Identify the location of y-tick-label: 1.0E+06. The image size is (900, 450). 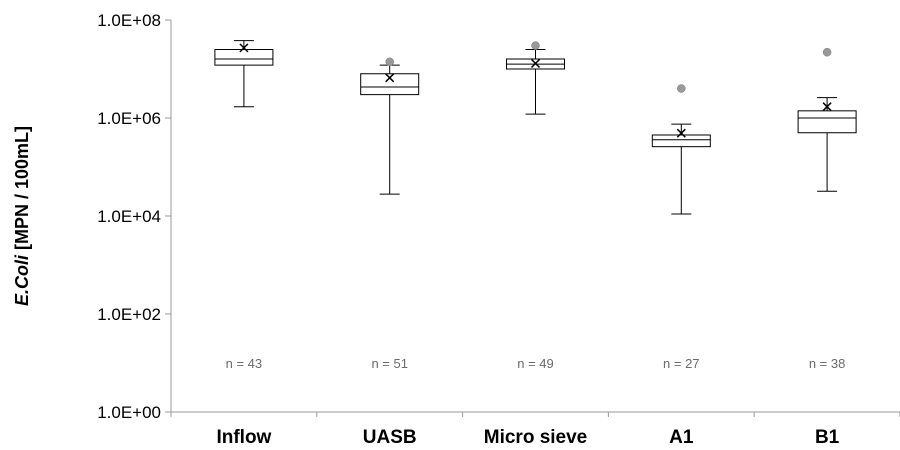
(129, 118).